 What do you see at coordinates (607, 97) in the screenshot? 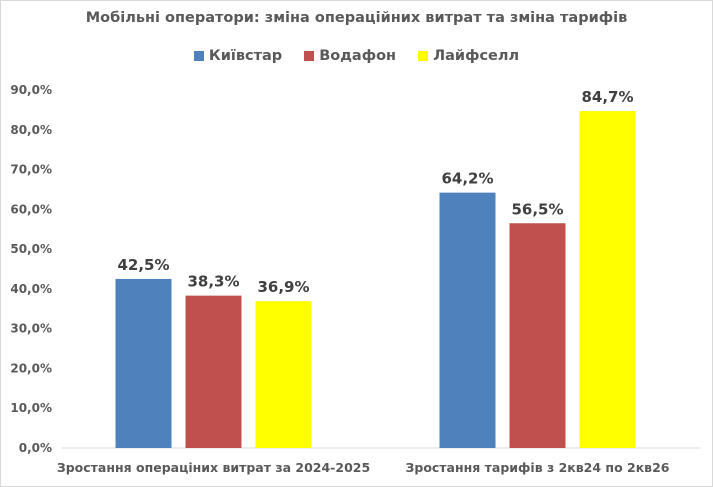
I see `data-label: 84,7%` at bounding box center [607, 97].